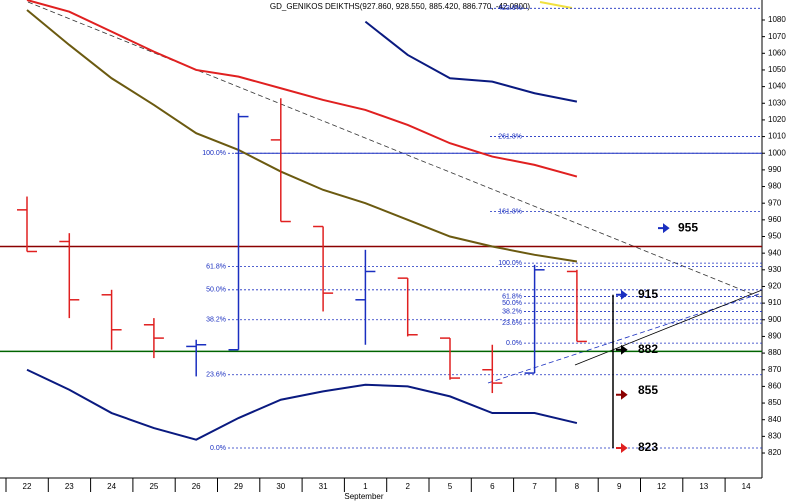 The image size is (796, 501). Describe the element at coordinates (668, 327) in the screenshot. I see `trendline` at that location.